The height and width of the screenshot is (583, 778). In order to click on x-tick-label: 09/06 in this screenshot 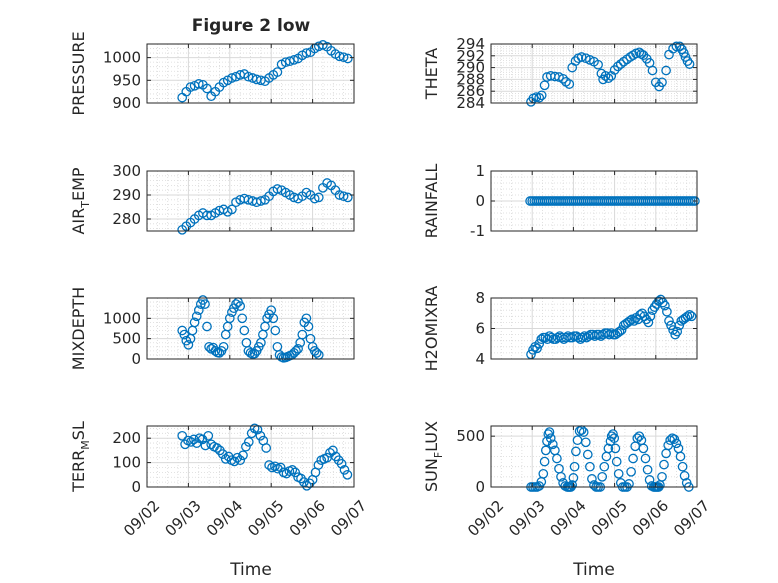, I will do `click(650, 518)`.